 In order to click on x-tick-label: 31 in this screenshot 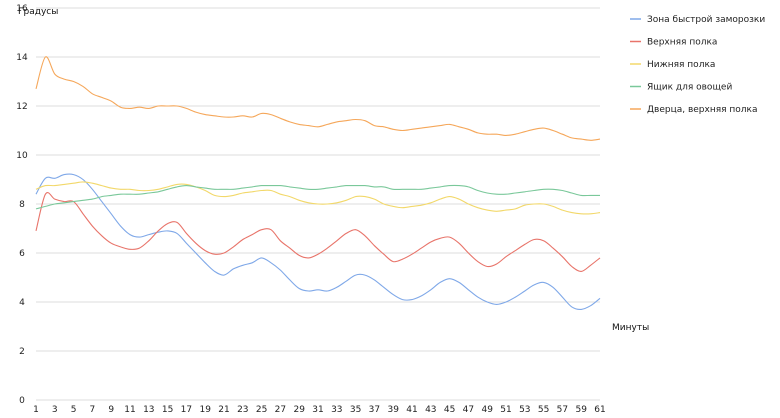, I will do `click(317, 410)`.